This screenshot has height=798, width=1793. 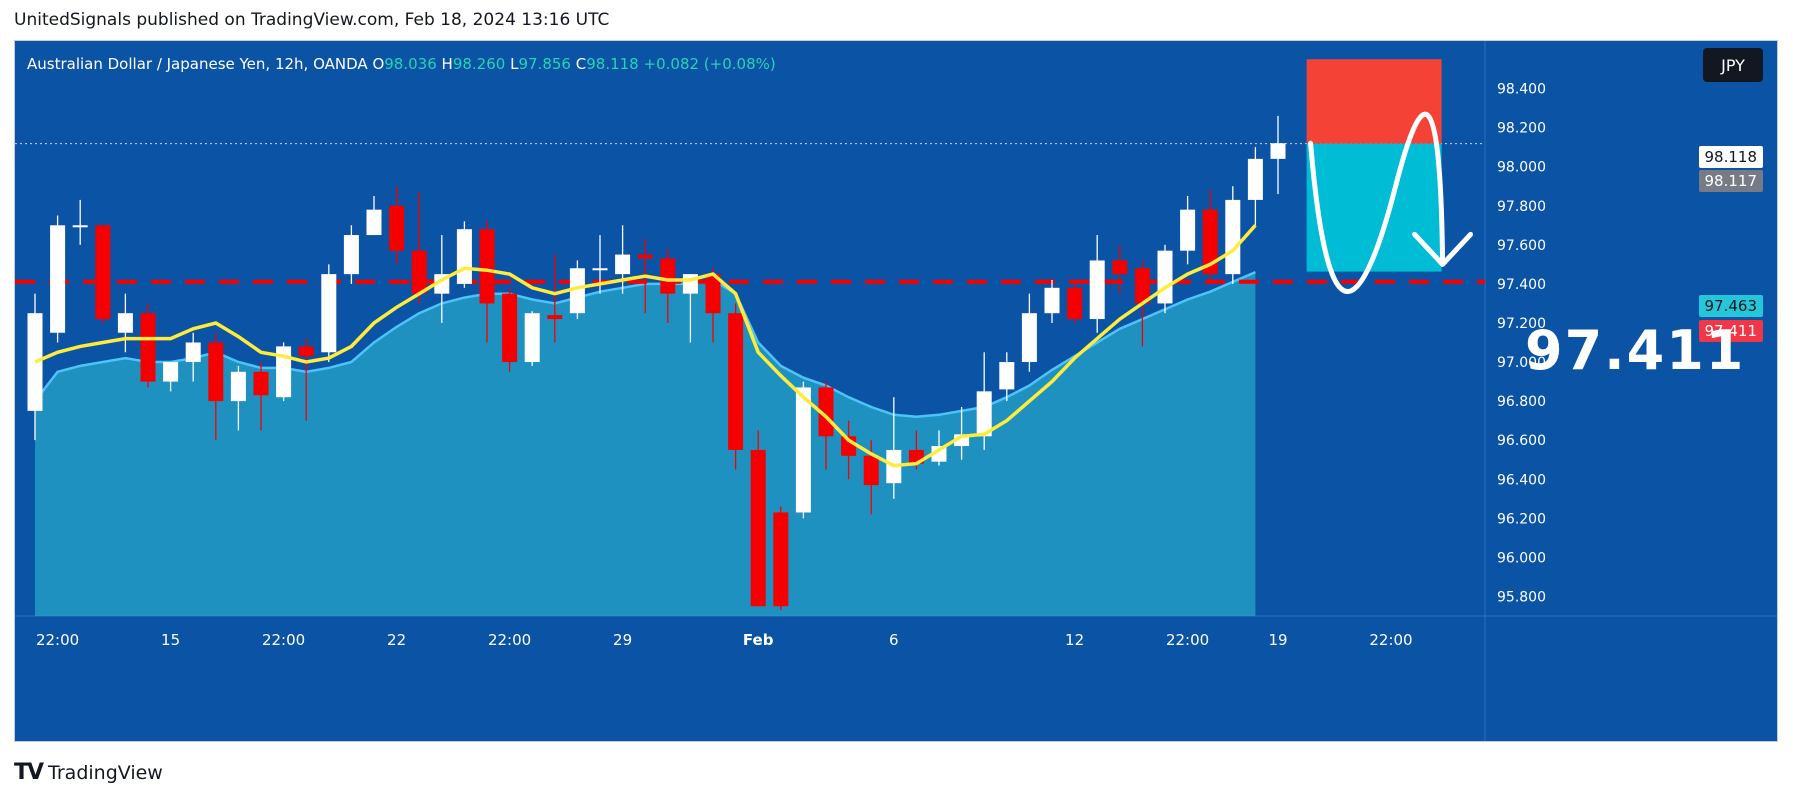 What do you see at coordinates (1521, 402) in the screenshot?
I see `price-tick-label: 96.800` at bounding box center [1521, 402].